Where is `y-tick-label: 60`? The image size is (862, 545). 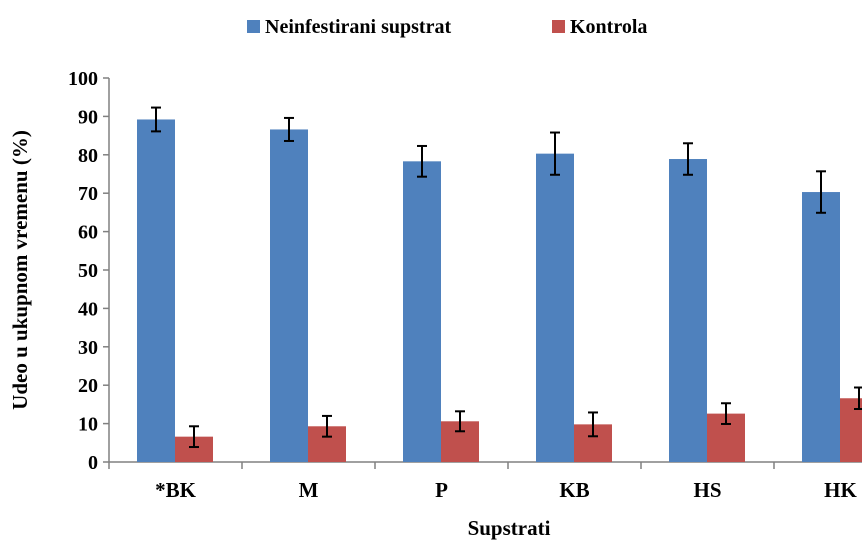 y-tick-label: 60 is located at coordinates (88, 233).